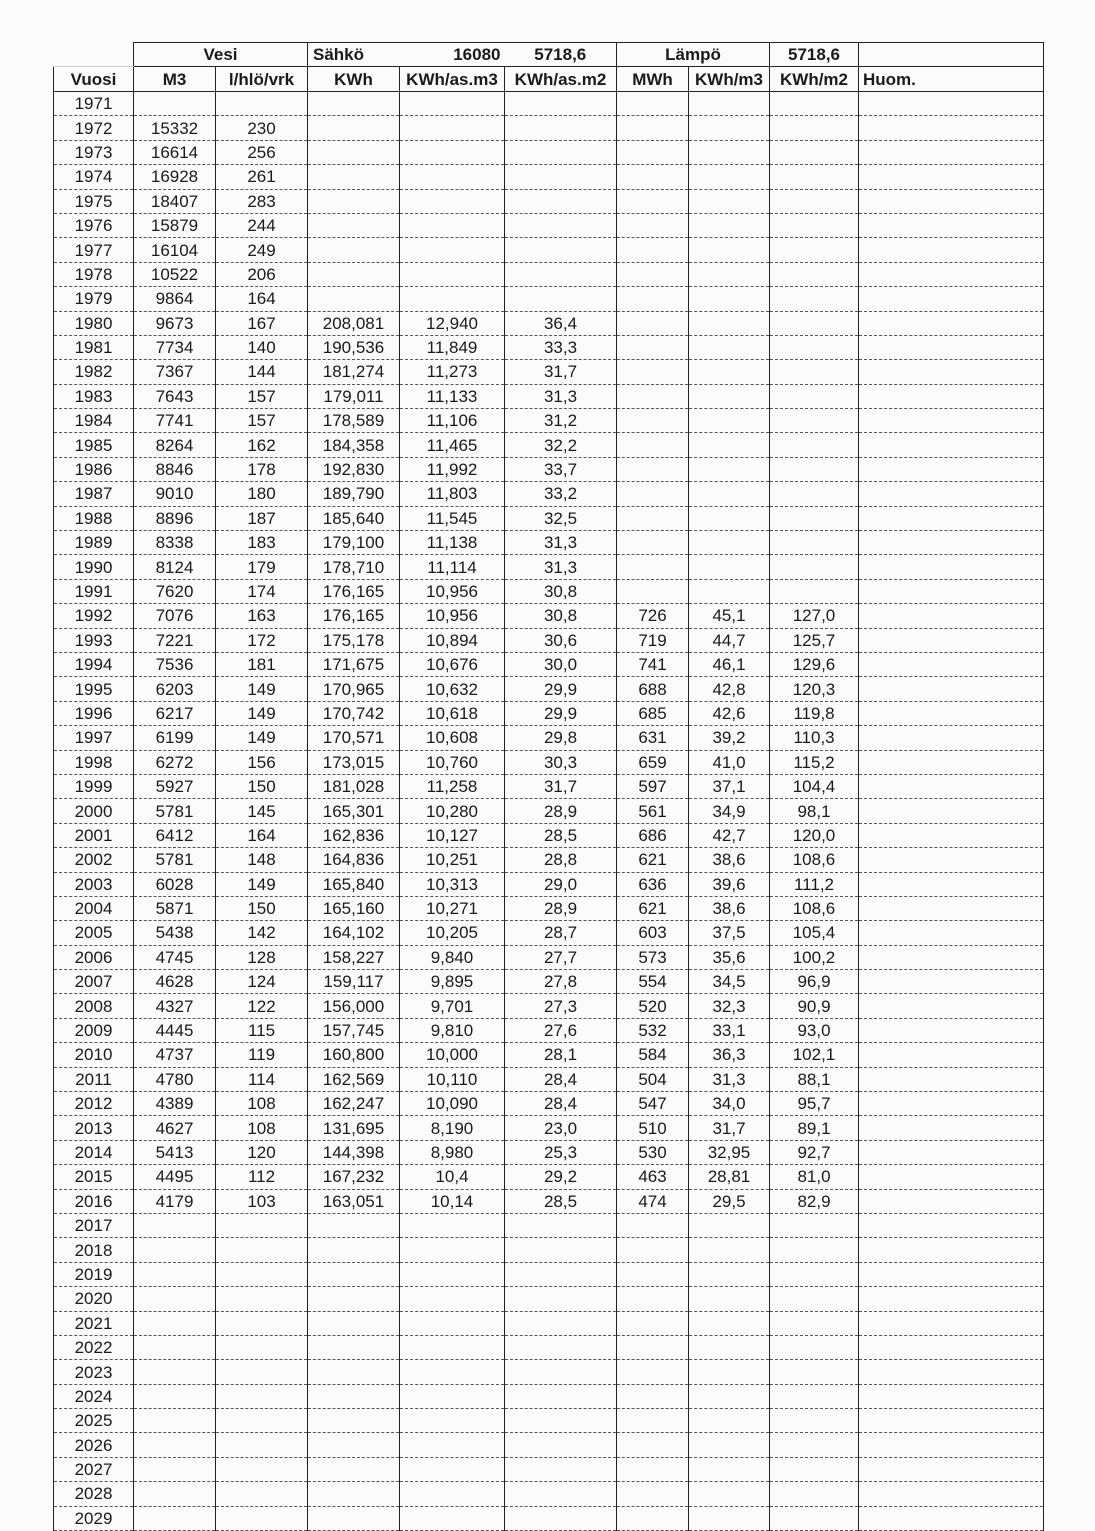 The width and height of the screenshot is (1095, 1531). Describe the element at coordinates (452, 909) in the screenshot. I see `cell-kwh-as-m3: 10,271` at that location.